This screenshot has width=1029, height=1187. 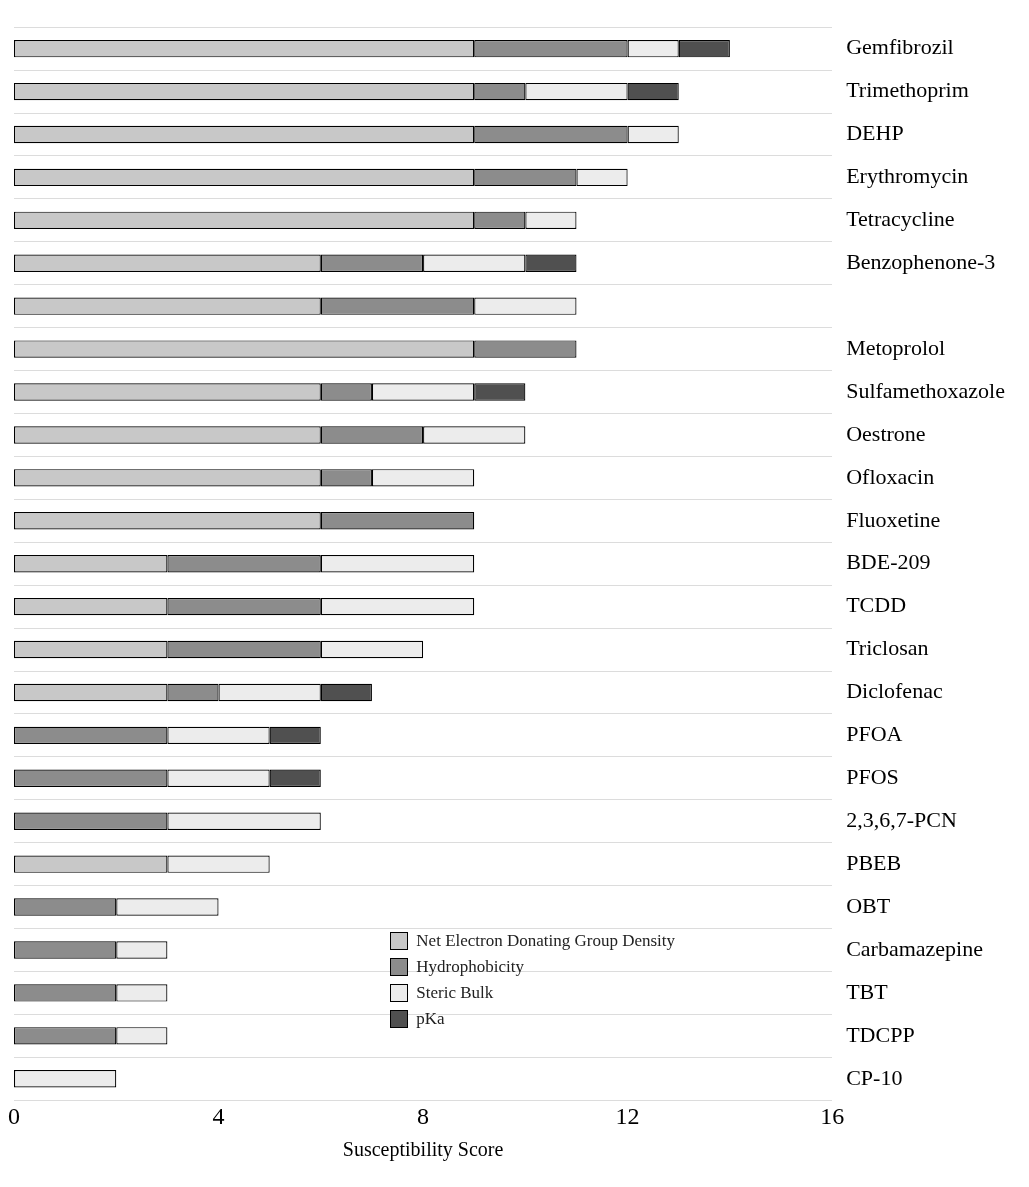 What do you see at coordinates (218, 1115) in the screenshot?
I see `x-tick-label: 4` at bounding box center [218, 1115].